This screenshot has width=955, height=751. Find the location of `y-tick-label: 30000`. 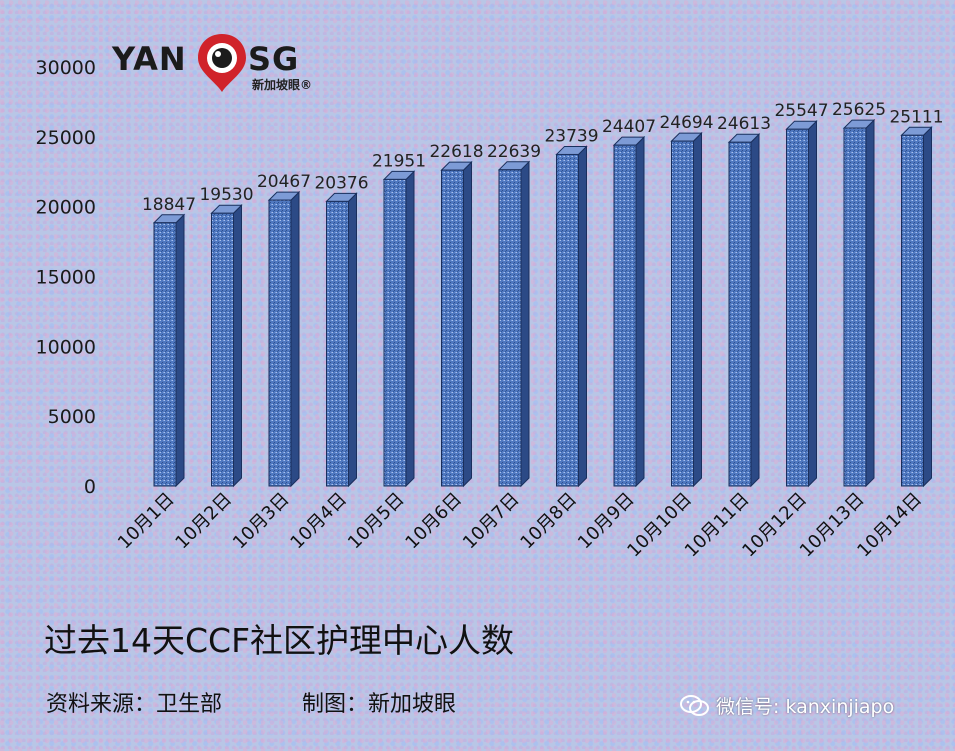

y-tick-label: 30000 is located at coordinates (66, 68).